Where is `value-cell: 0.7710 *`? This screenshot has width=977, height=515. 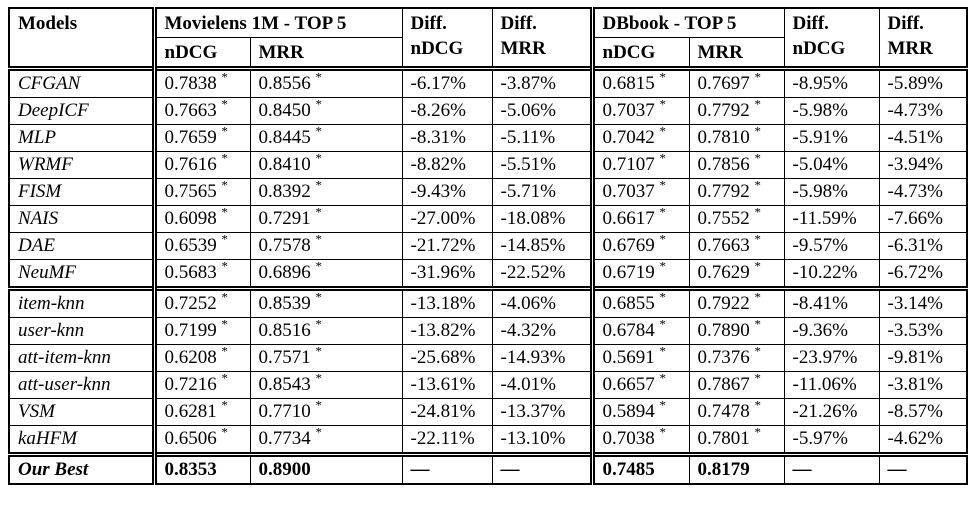 value-cell: 0.7710 * is located at coordinates (326, 412).